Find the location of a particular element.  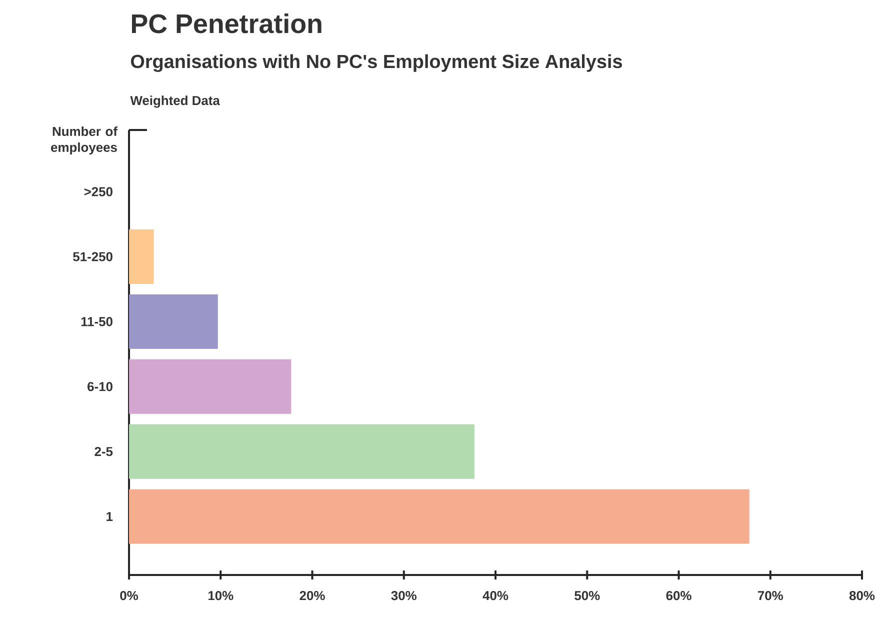

x-tick-label: 0% is located at coordinates (129, 595).